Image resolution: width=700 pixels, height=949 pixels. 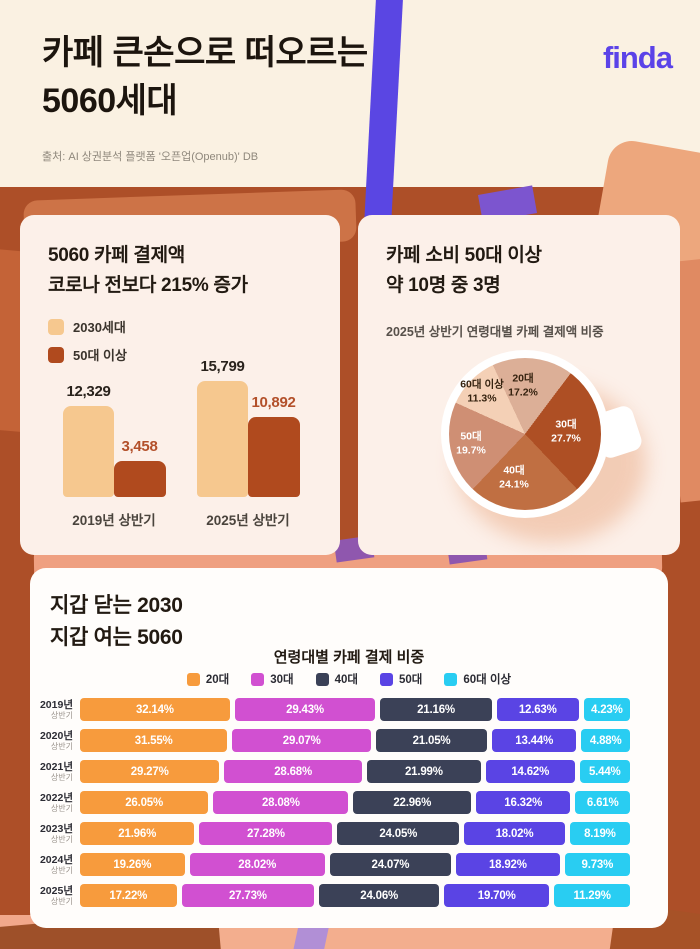 I want to click on trend-segment-50대: 18.92%, so click(x=508, y=864).